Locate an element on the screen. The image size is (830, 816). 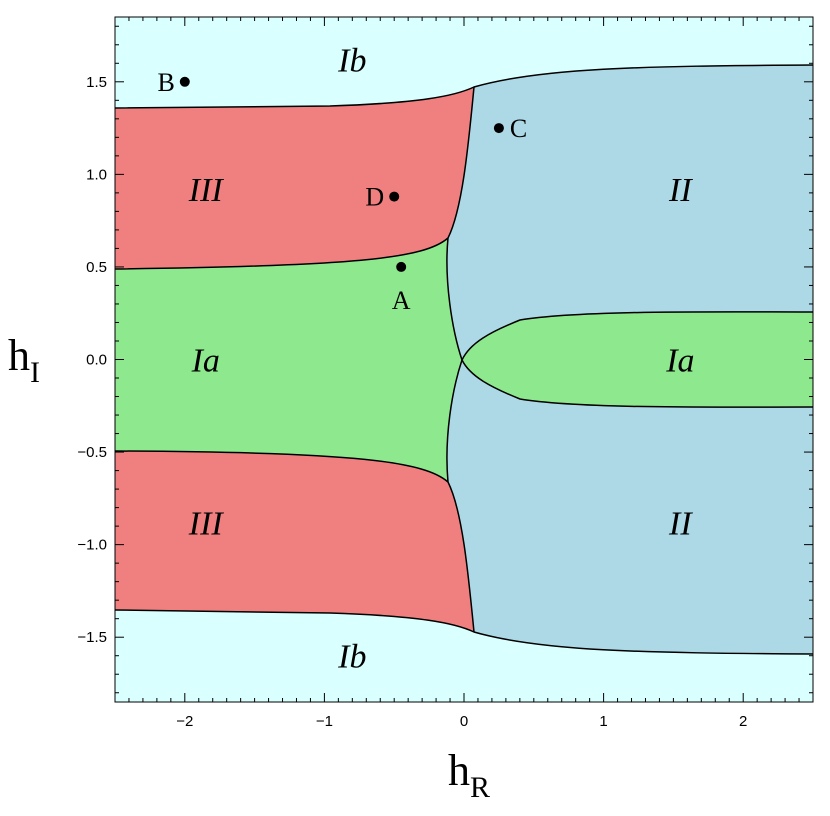
x-tick-labels: −2 −1 0 1 2 is located at coordinates (461, 721).